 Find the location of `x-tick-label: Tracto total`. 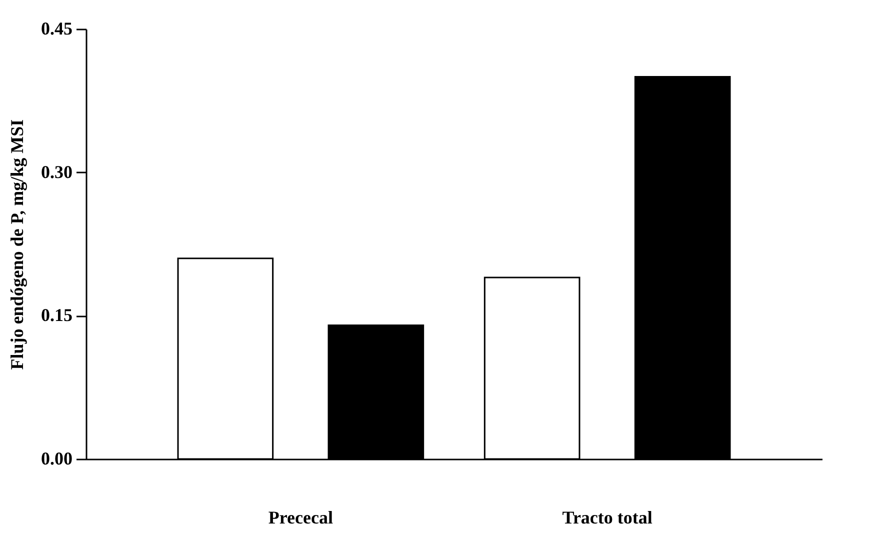

x-tick-label: Tracto total is located at coordinates (607, 518).